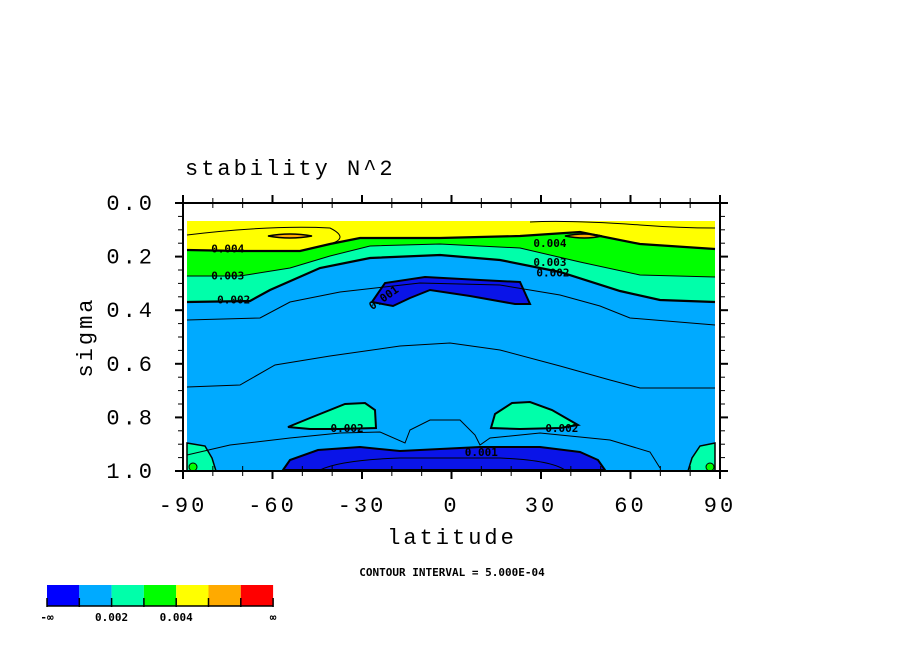  What do you see at coordinates (130, 472) in the screenshot?
I see `y-tick-label: 1.0` at bounding box center [130, 472].